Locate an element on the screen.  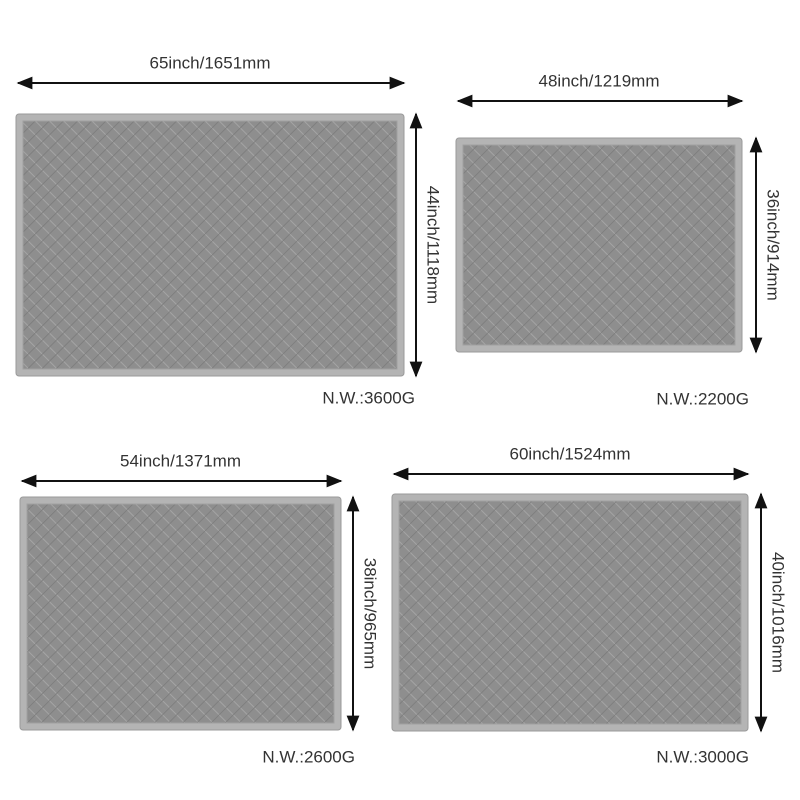
height-label: 38inch/965mm is located at coordinates (370, 614).